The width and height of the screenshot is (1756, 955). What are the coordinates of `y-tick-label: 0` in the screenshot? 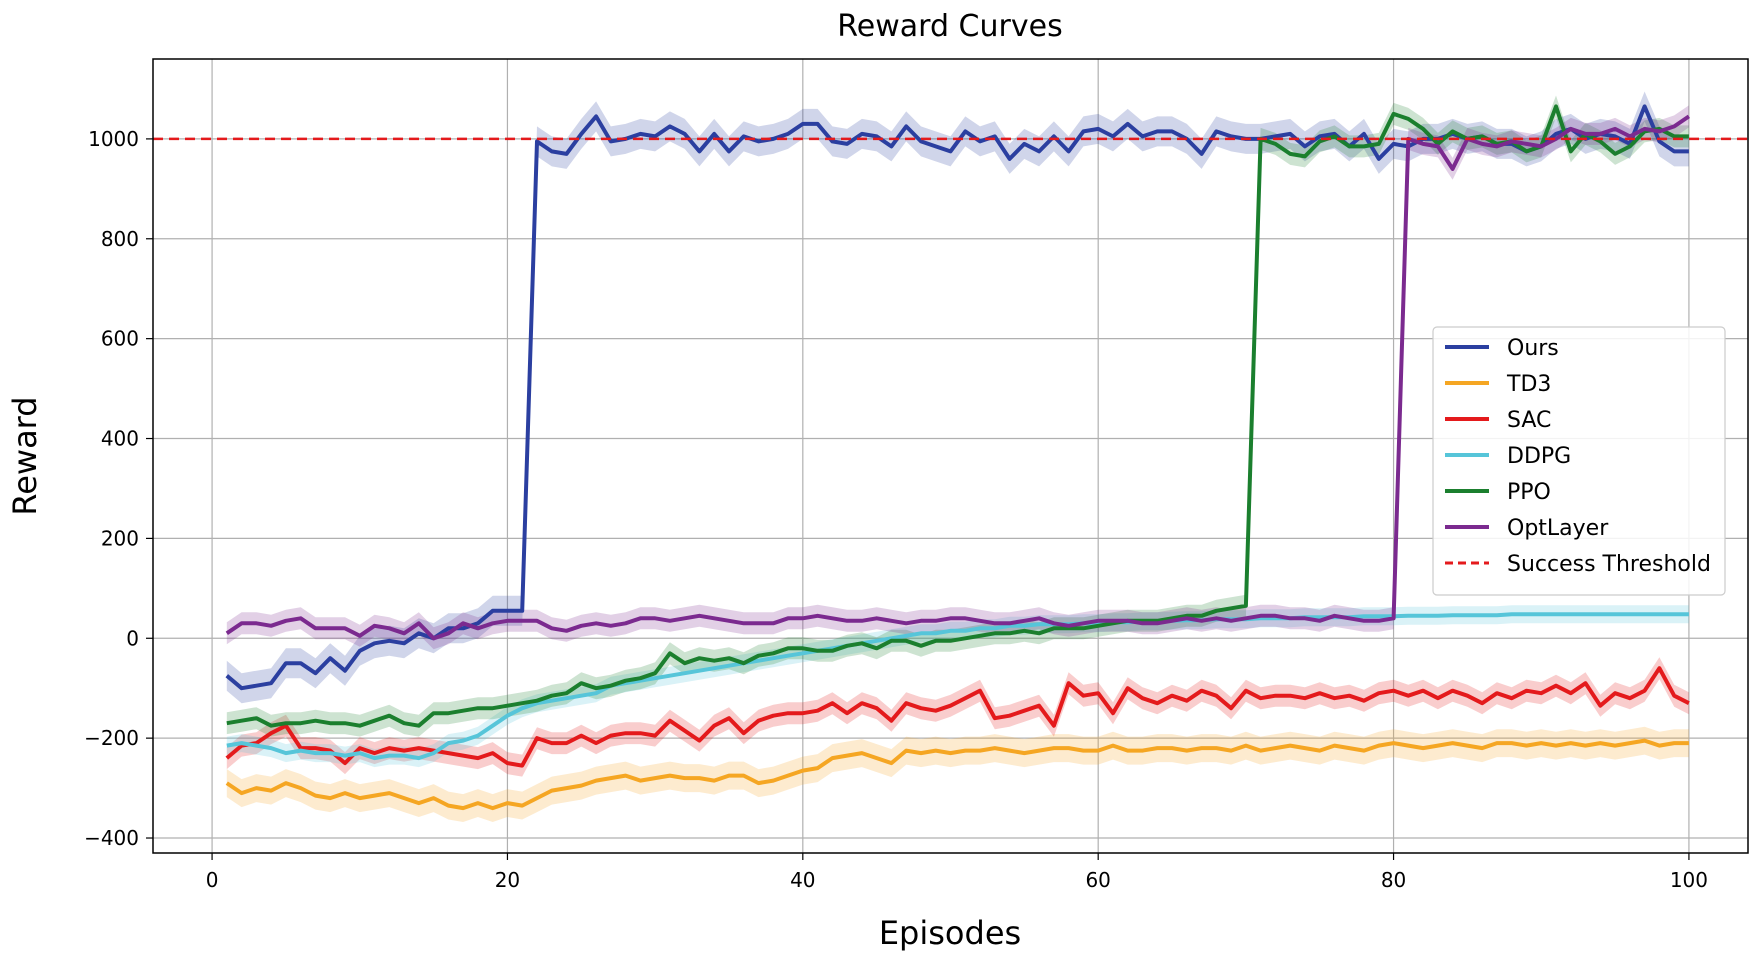 It's located at (132, 638).